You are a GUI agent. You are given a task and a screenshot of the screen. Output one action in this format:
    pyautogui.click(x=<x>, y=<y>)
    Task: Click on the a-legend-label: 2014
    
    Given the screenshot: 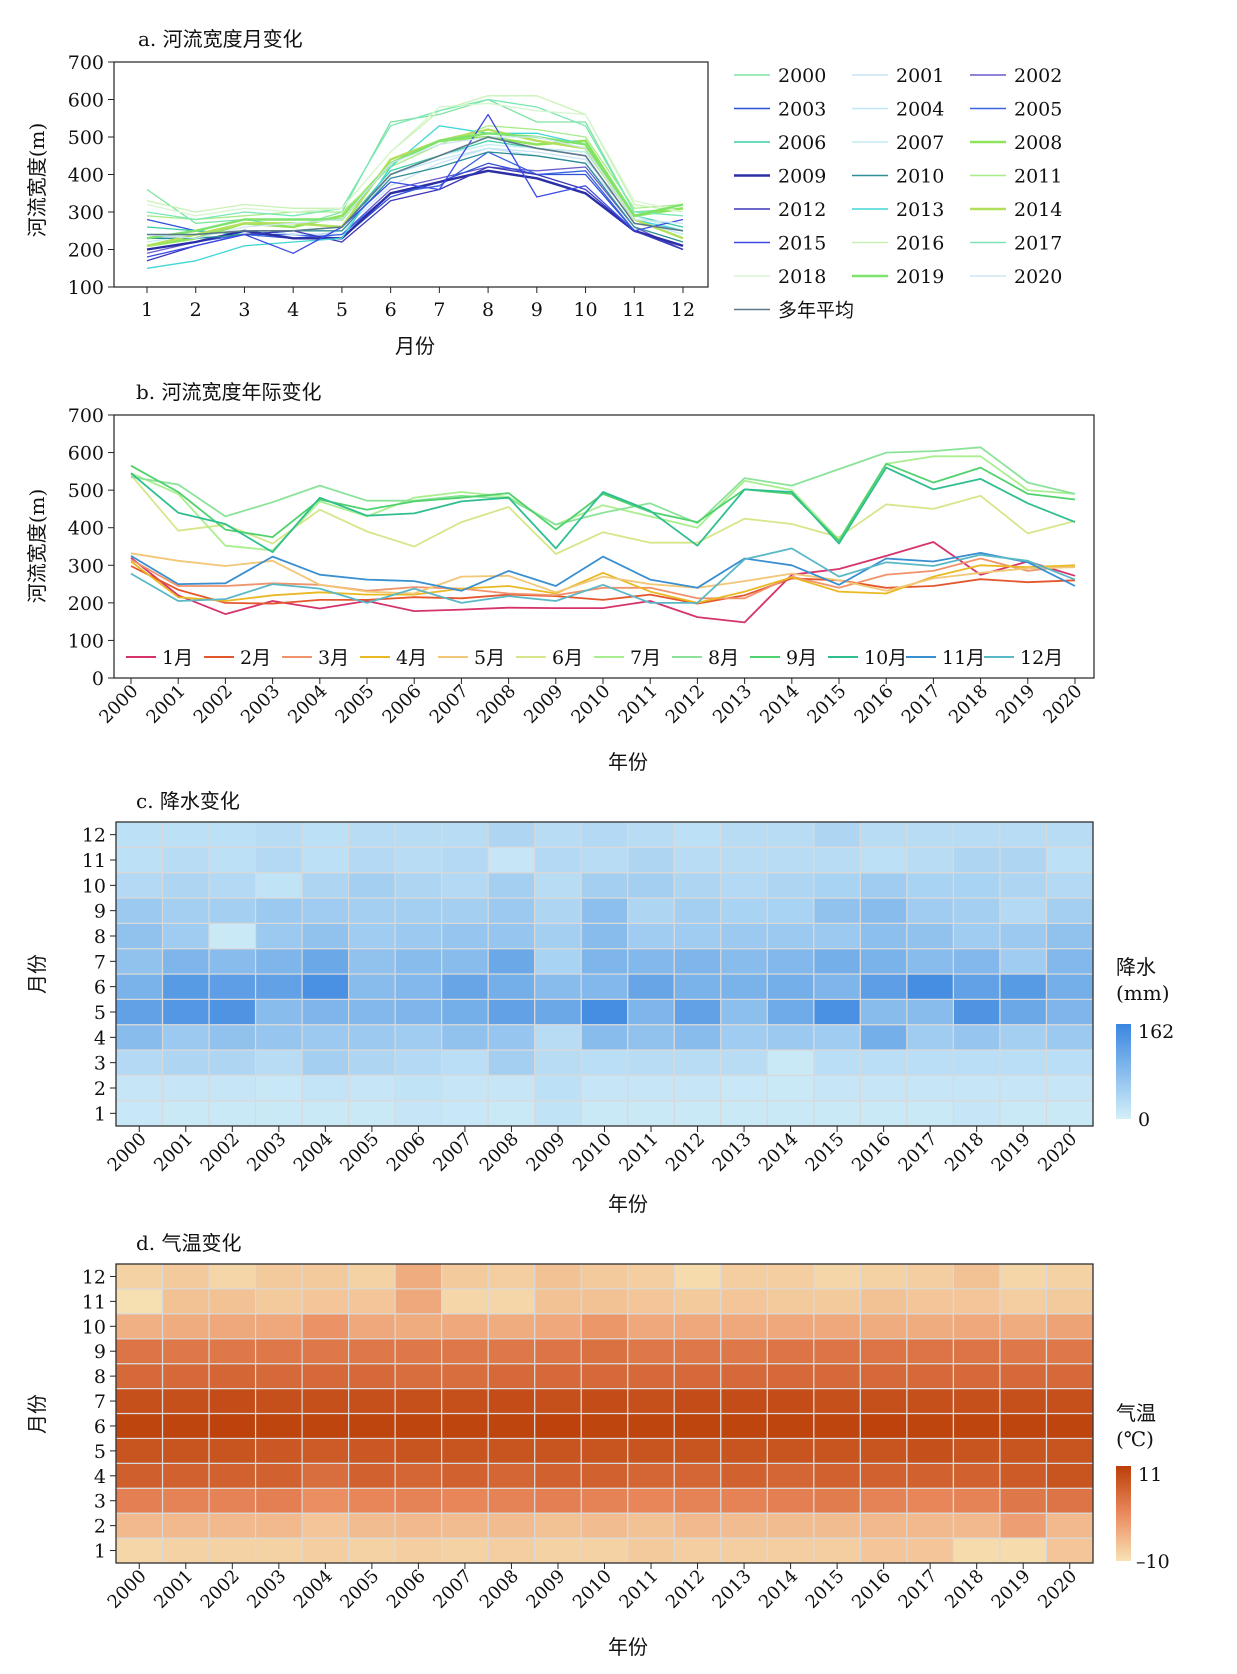 What is the action you would take?
    pyautogui.click(x=1038, y=210)
    